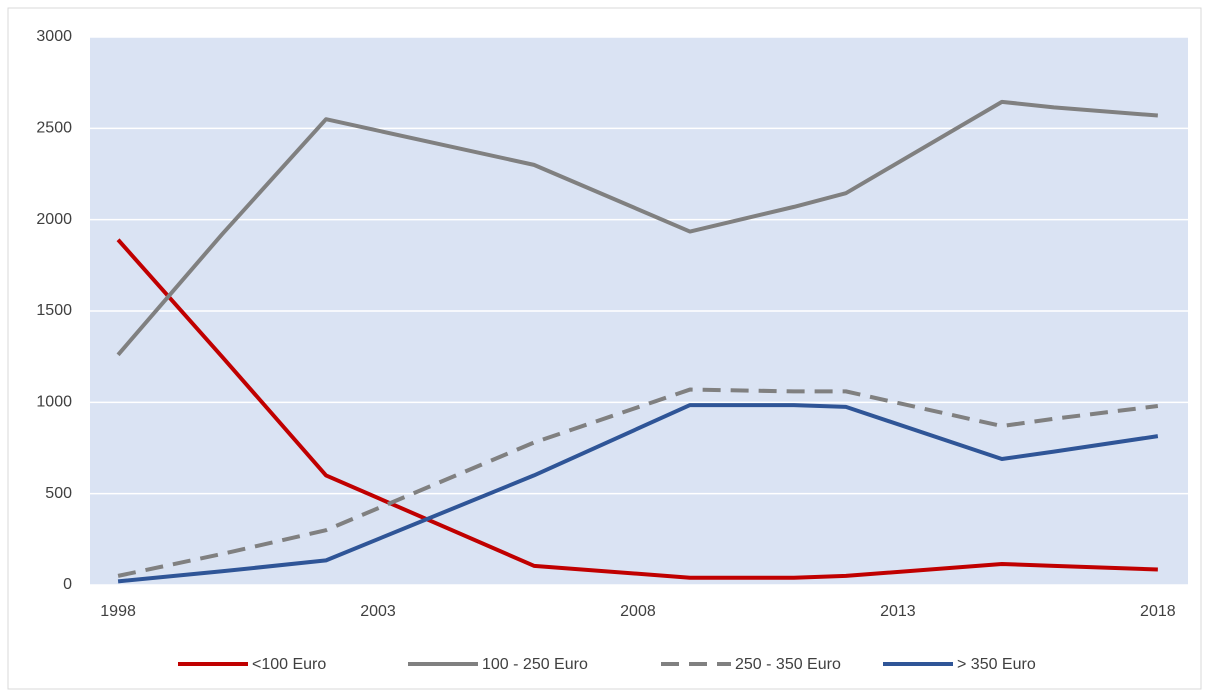 This screenshot has height=697, width=1210. I want to click on legend-label: > 350 Euro, so click(996, 664).